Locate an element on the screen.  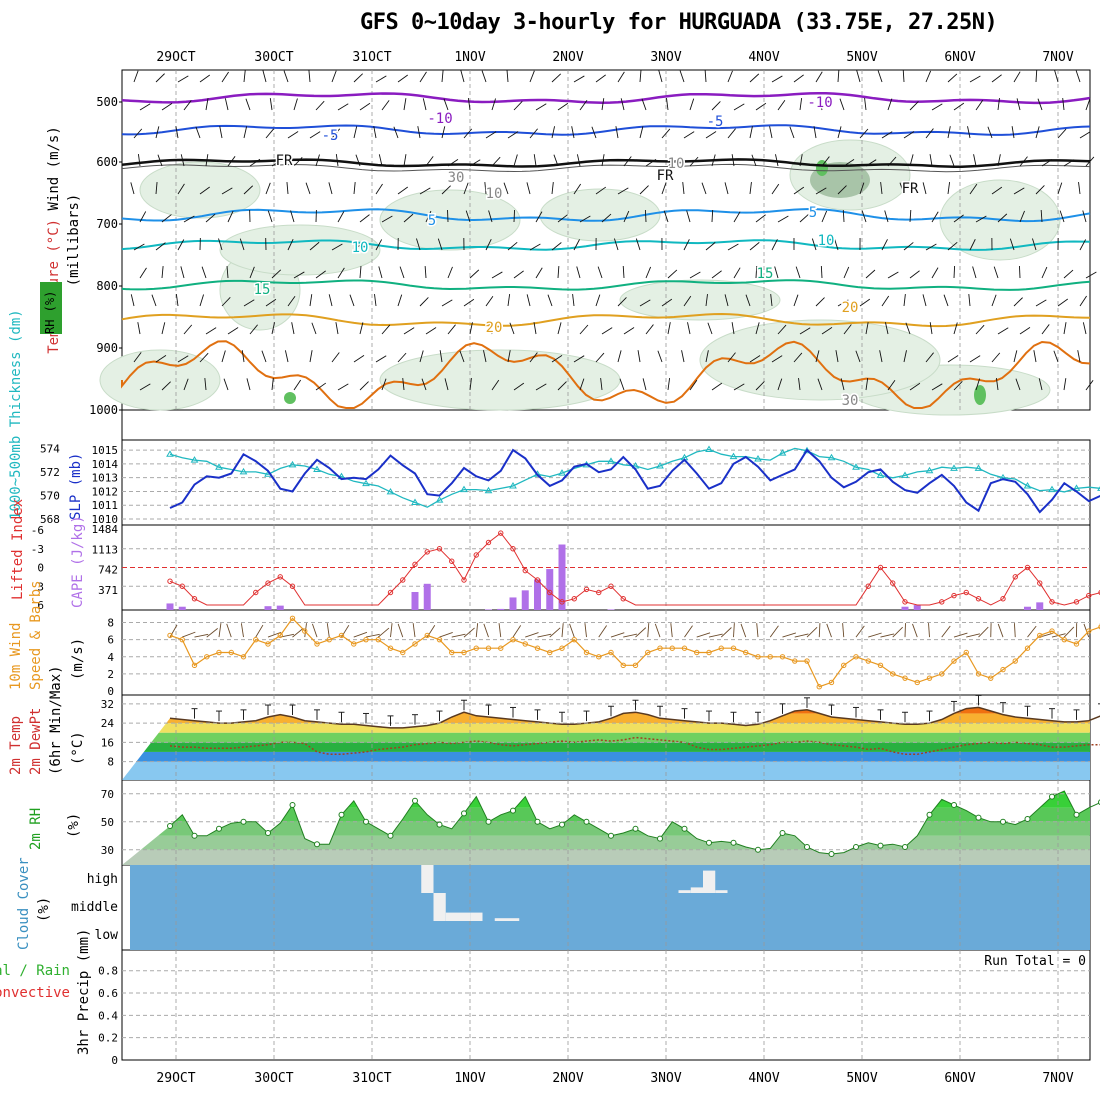
precip-tick-0.8: 0.8 is located at coordinates (108, 971).